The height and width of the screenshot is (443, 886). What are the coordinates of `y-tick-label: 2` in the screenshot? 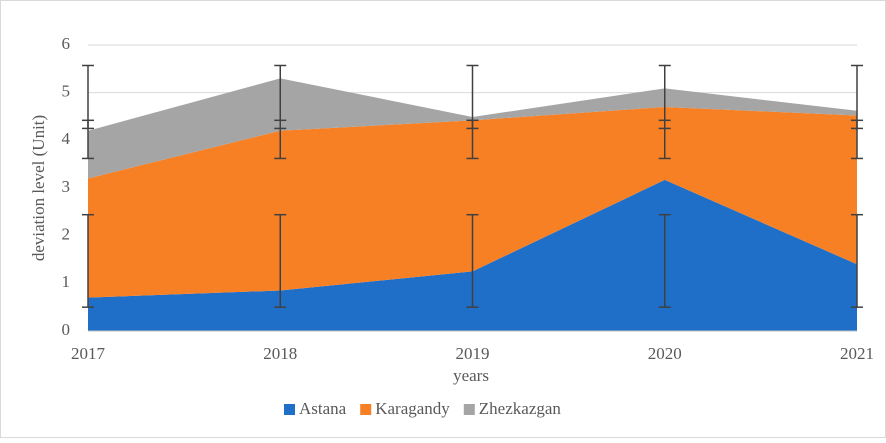 It's located at (66, 234).